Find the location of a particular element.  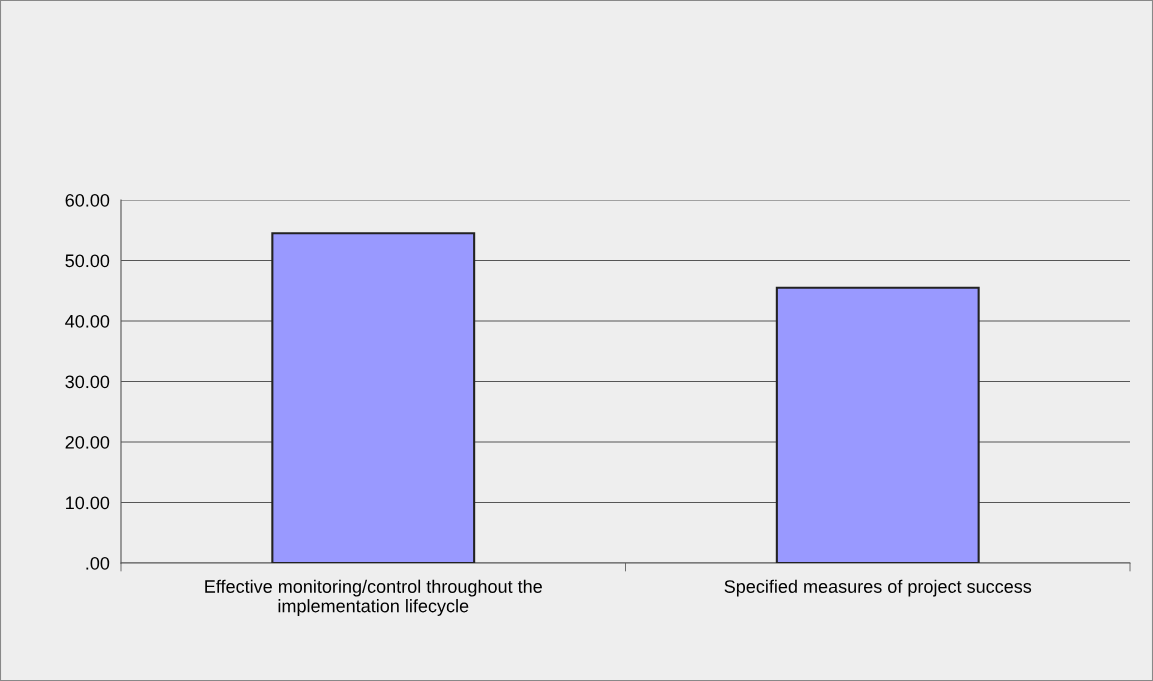

y-tick-label: 50.00 is located at coordinates (87, 261).